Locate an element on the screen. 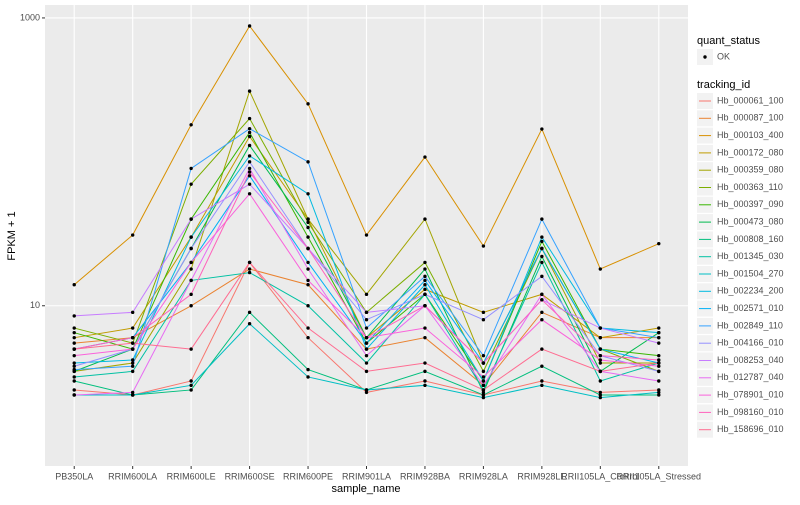 Image resolution: width=800 pixels, height=505 pixels. legend-title: tracking_id is located at coordinates (723, 85).